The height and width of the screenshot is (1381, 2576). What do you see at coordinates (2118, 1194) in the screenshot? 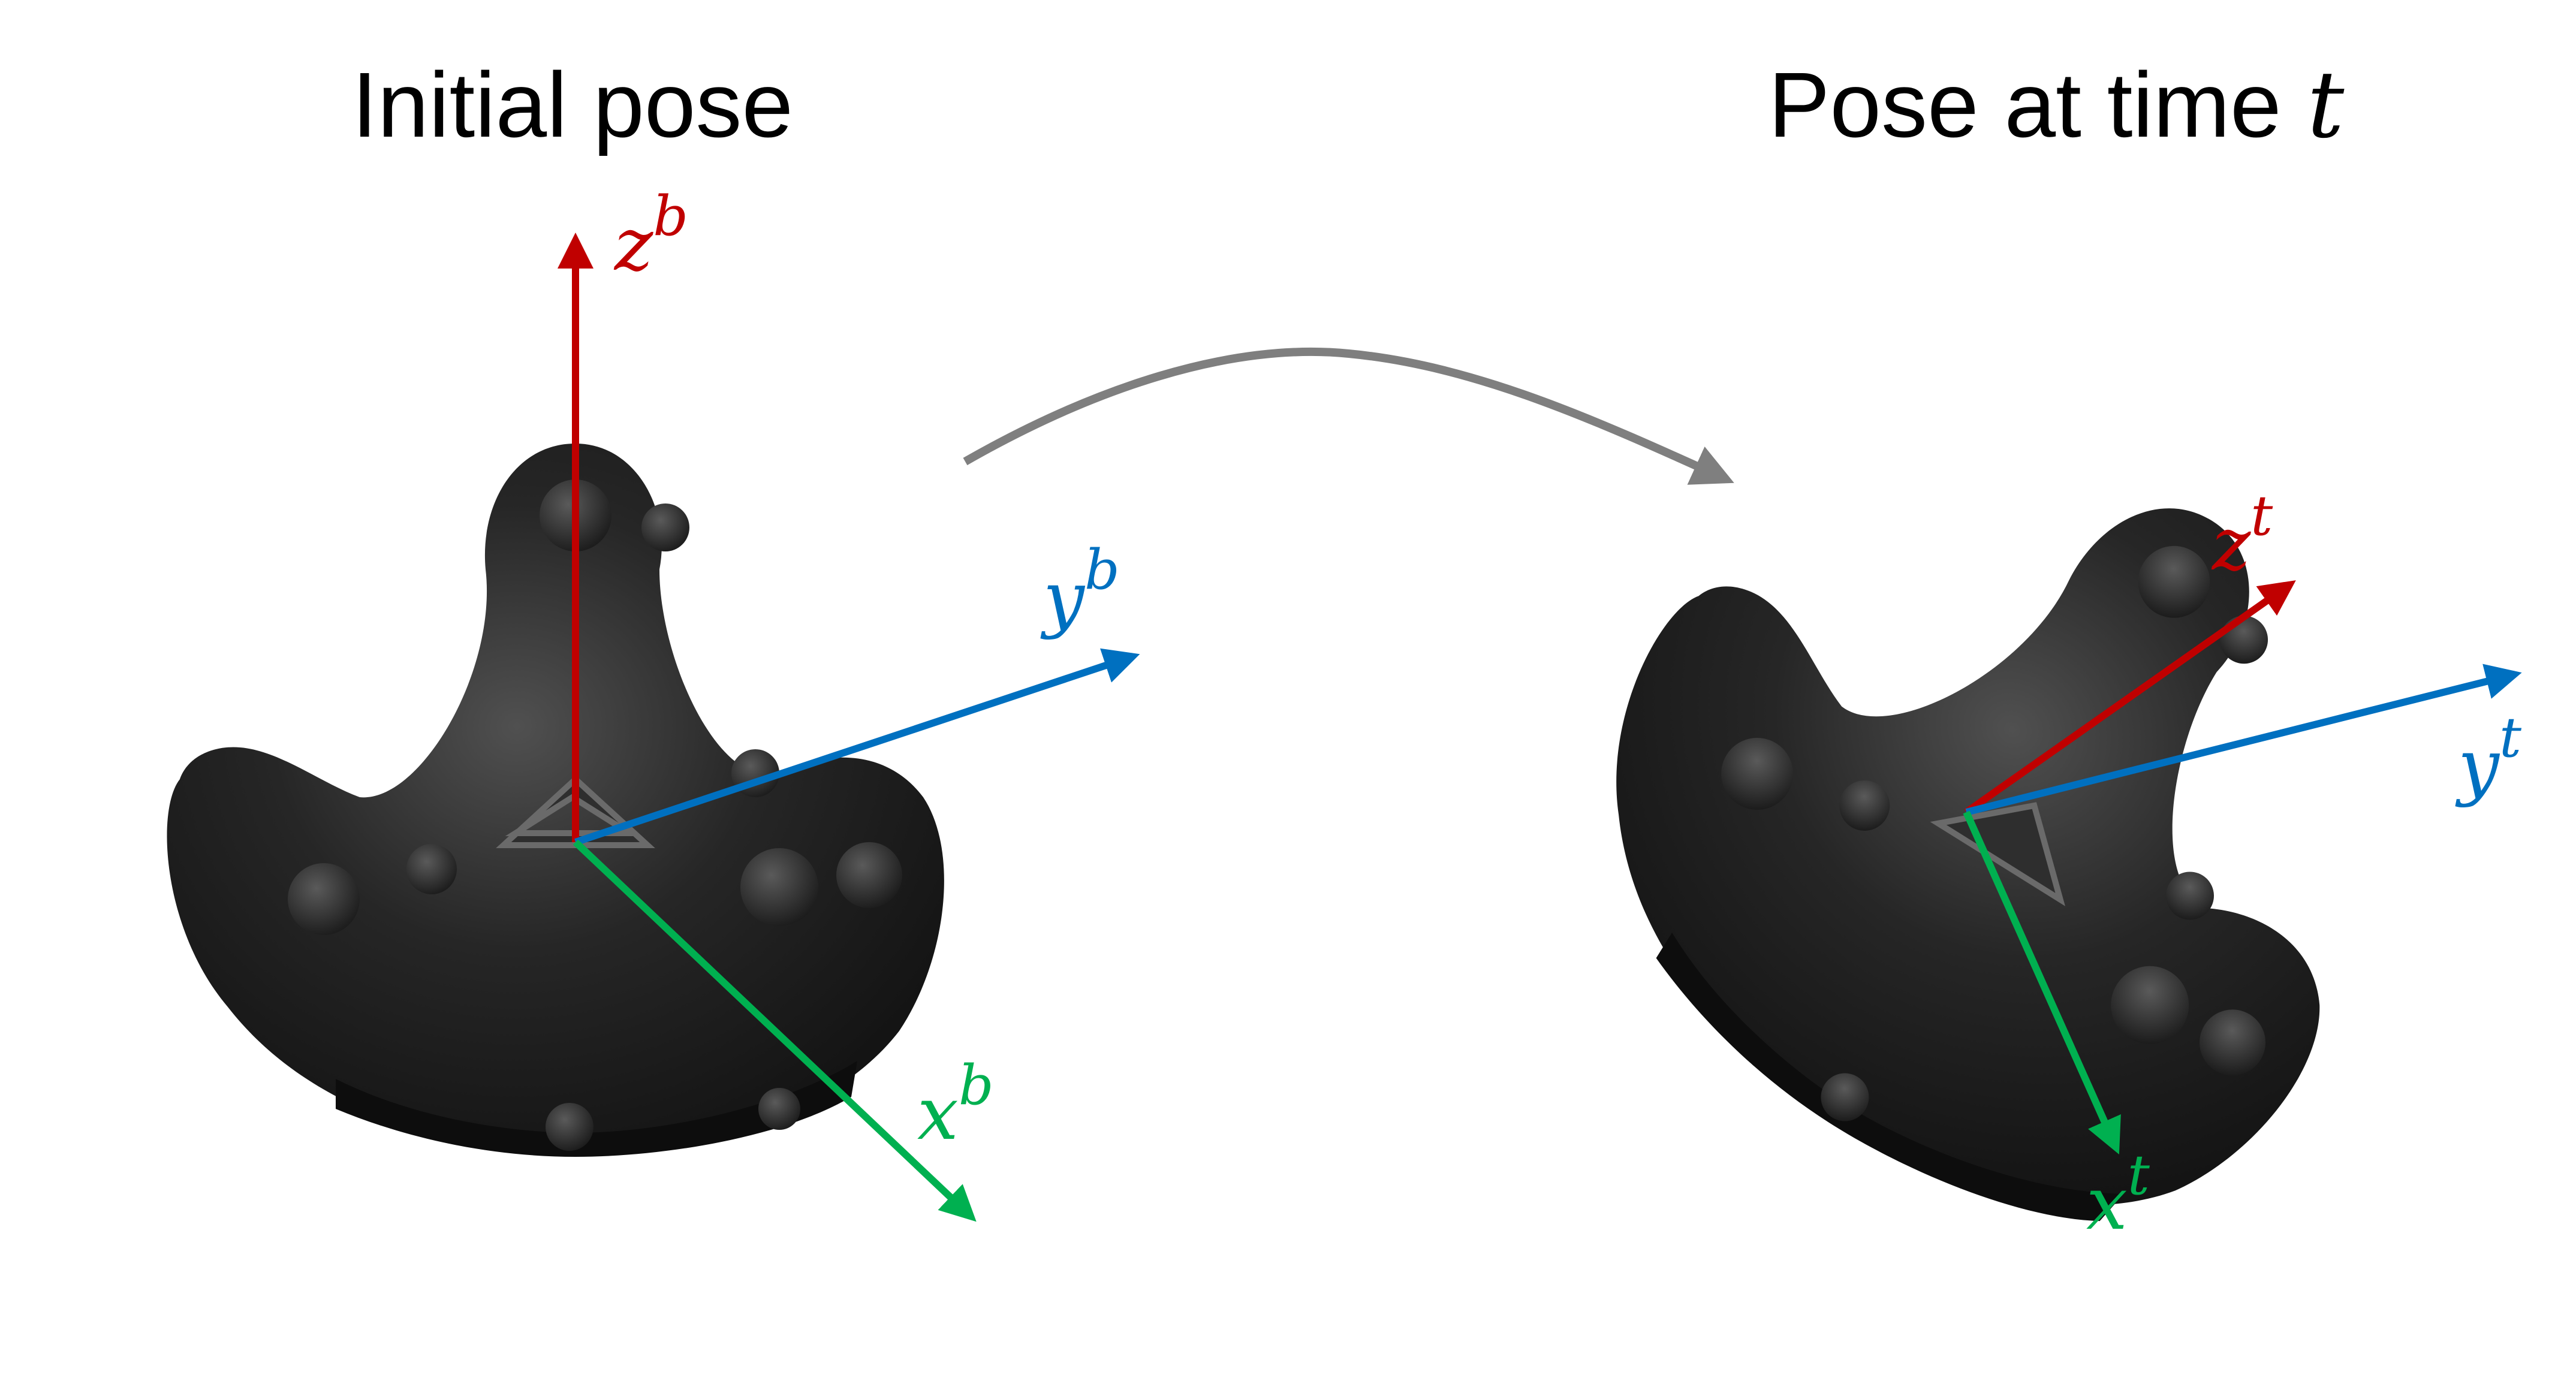
I see `x-axis-final-label: xt` at bounding box center [2118, 1194].